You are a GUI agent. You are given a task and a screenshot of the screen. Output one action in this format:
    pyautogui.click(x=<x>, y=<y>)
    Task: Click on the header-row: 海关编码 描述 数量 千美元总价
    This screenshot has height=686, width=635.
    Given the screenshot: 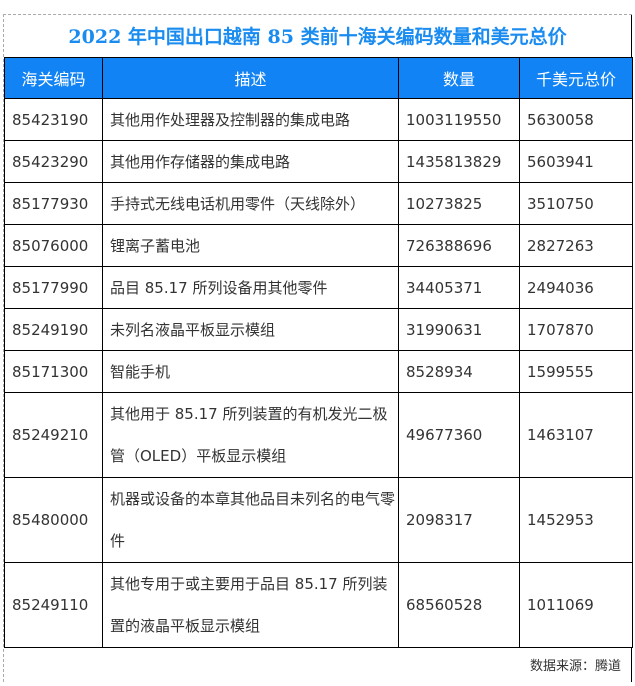 What is the action you would take?
    pyautogui.click(x=318, y=78)
    